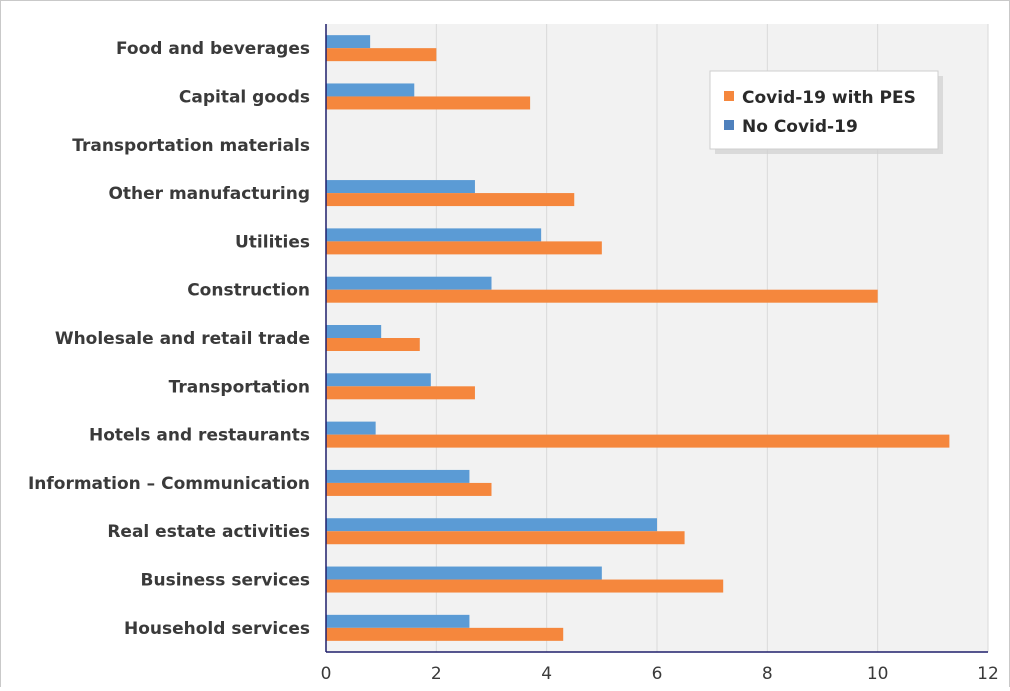 This screenshot has height=691, width=1010. What do you see at coordinates (272, 242) in the screenshot?
I see `category-label: Utilities` at bounding box center [272, 242].